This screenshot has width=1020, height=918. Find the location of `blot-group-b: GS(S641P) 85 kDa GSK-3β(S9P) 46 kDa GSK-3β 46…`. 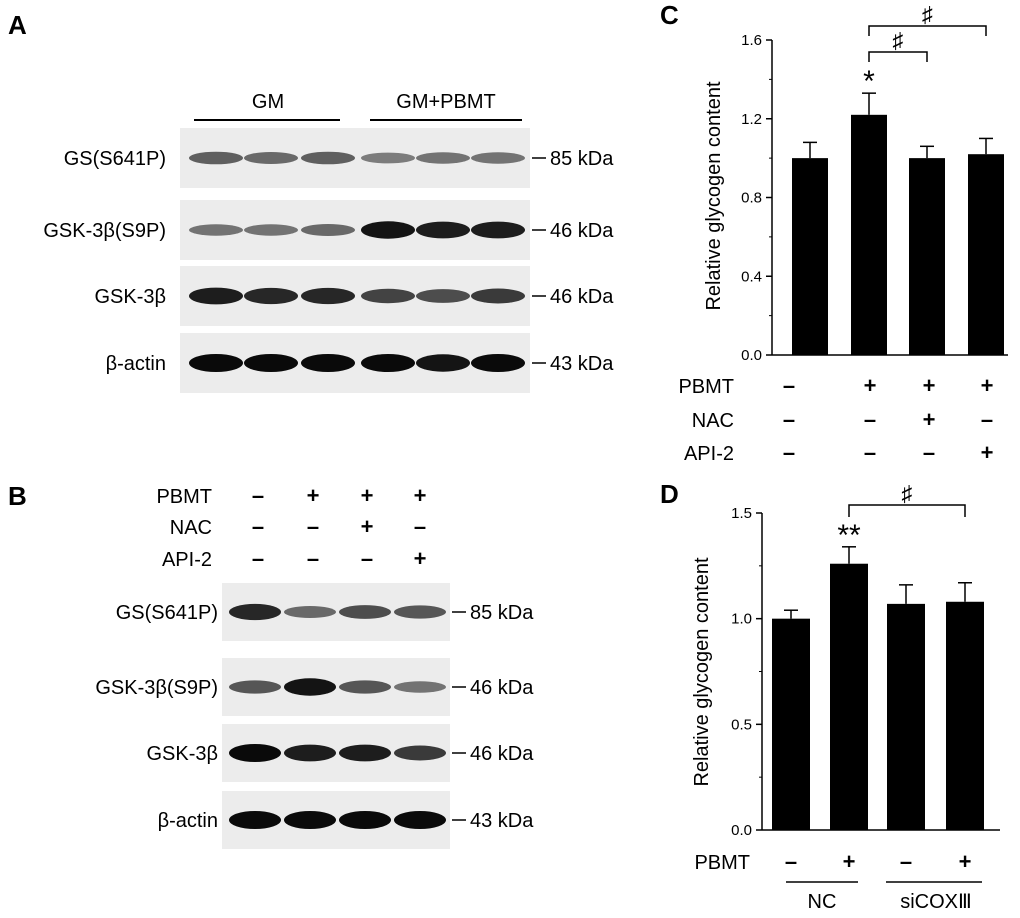

blot-group-b: GS(S641P) 85 kDa GSK-3β(S9P) 46 kDa GSK-3β 46… is located at coordinates (314, 716).